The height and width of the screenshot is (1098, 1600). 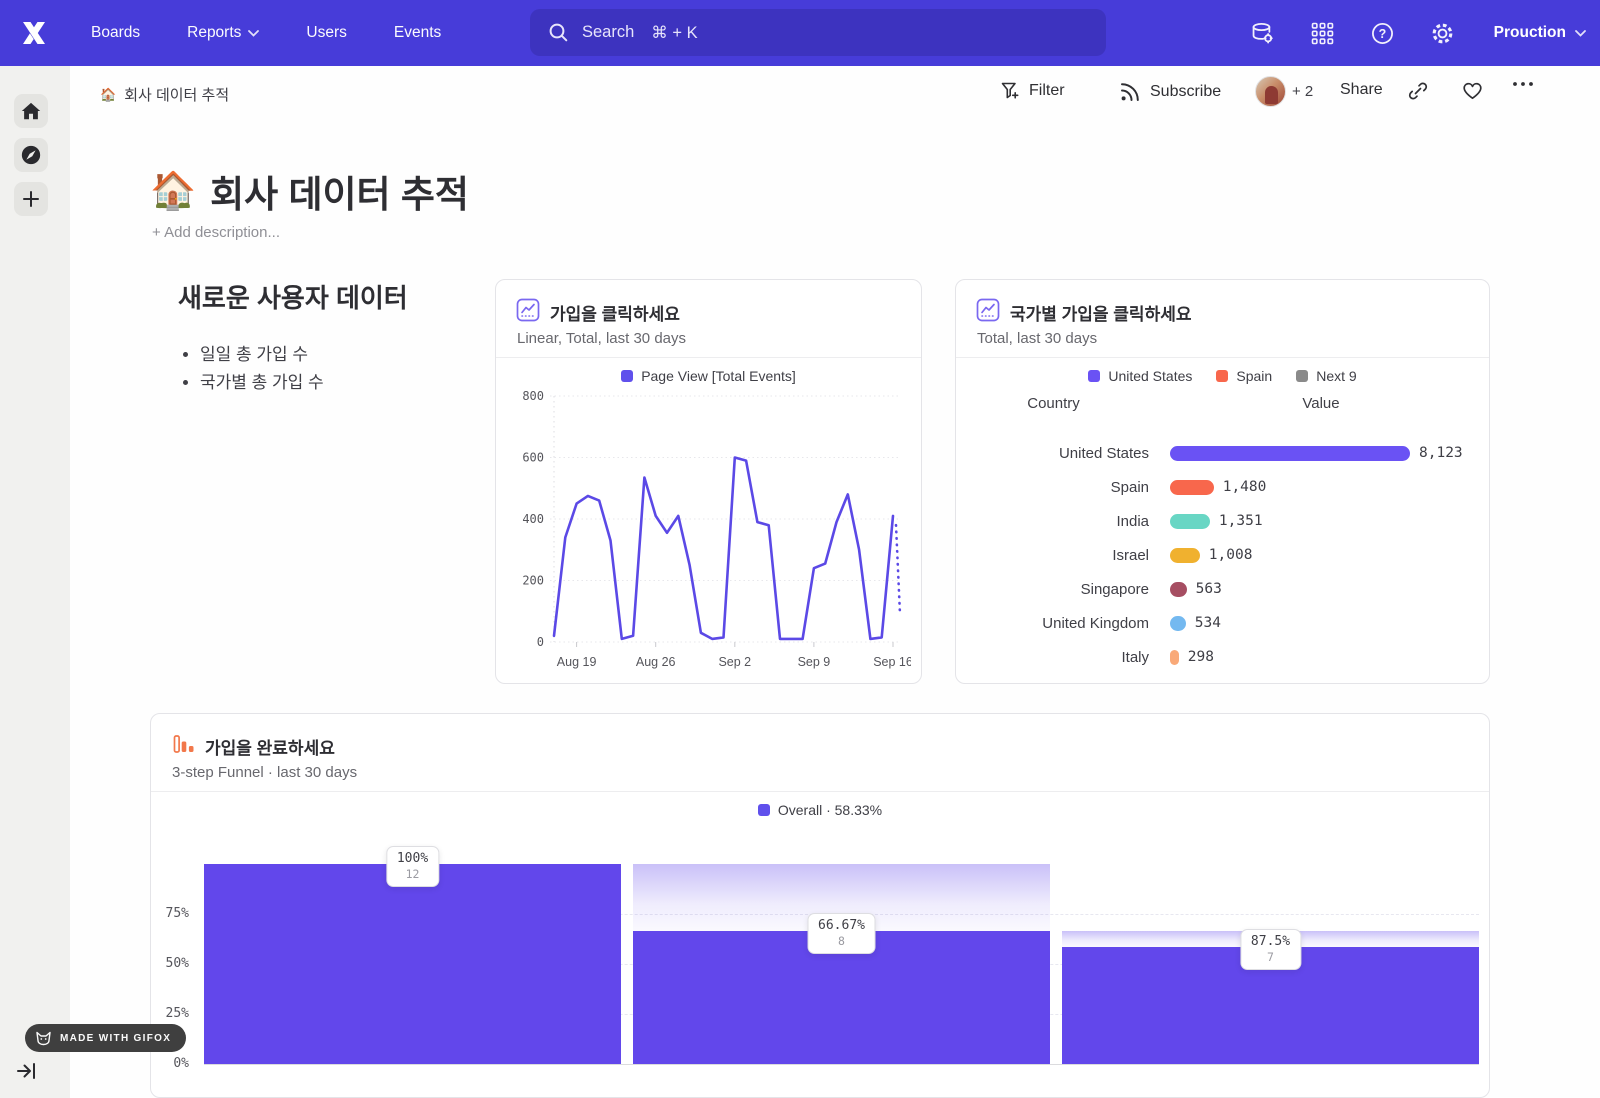 What do you see at coordinates (116, 1038) in the screenshot?
I see `gifox-label: MADE WITH GIFOX` at bounding box center [116, 1038].